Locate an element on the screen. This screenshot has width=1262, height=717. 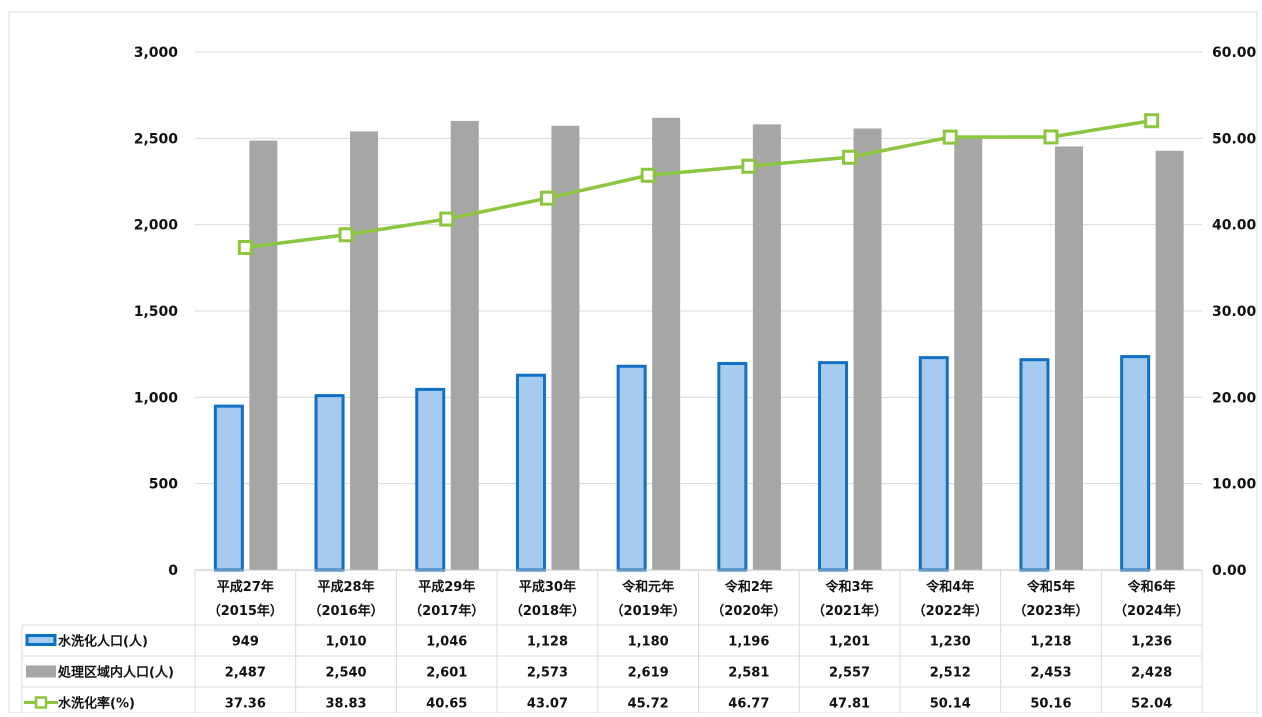
category-label: 令和5年 is located at coordinates (1051, 587).